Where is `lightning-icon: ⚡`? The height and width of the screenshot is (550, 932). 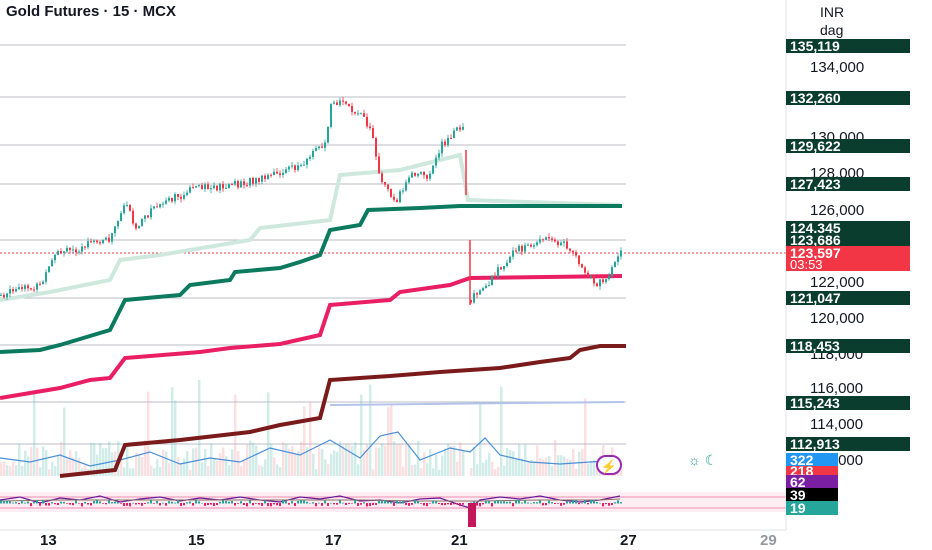 lightning-icon: ⚡ is located at coordinates (609, 465).